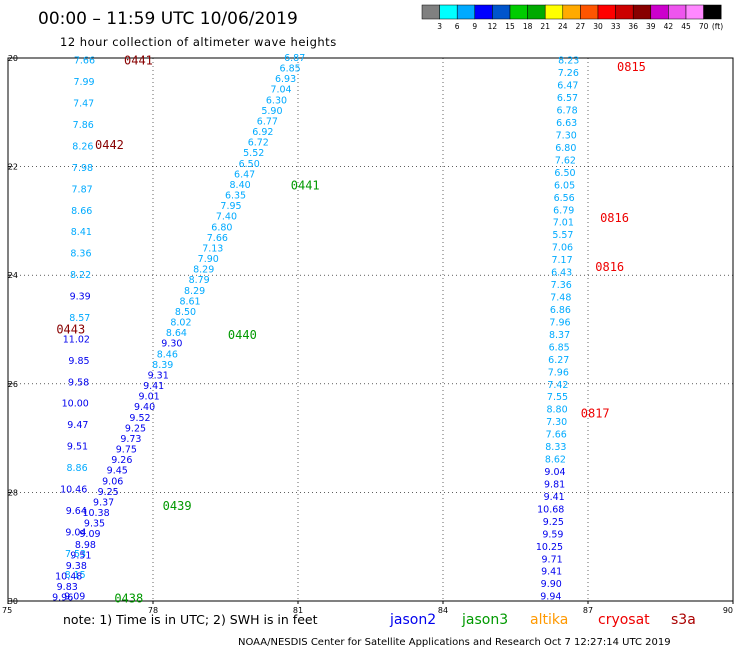 This screenshot has height=650, width=740. I want to click on swh-value: 7.53, so click(75, 554).